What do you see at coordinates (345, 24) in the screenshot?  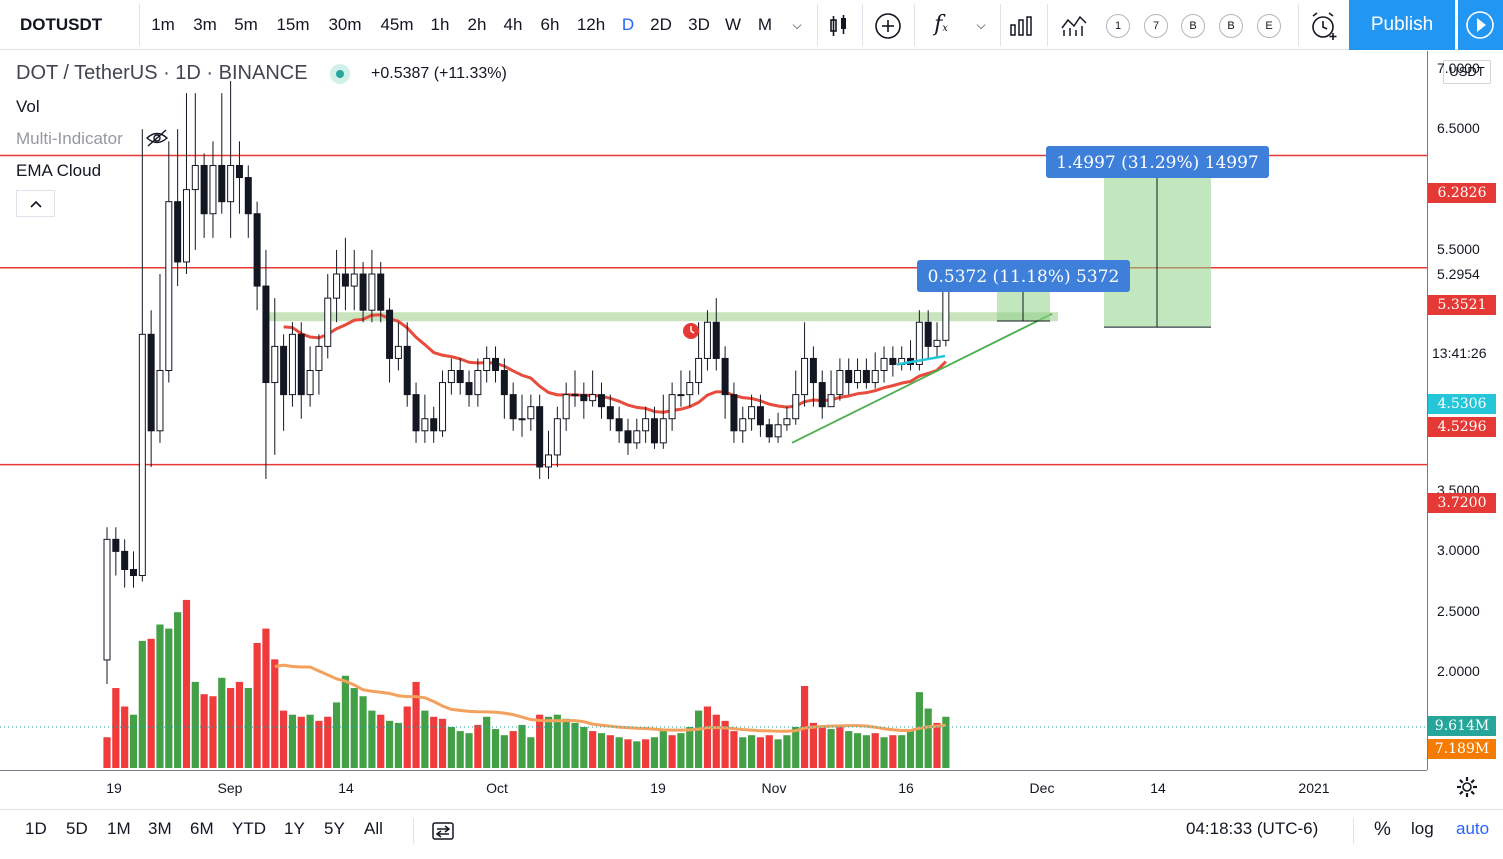 I see `interval-30m: 30m` at bounding box center [345, 24].